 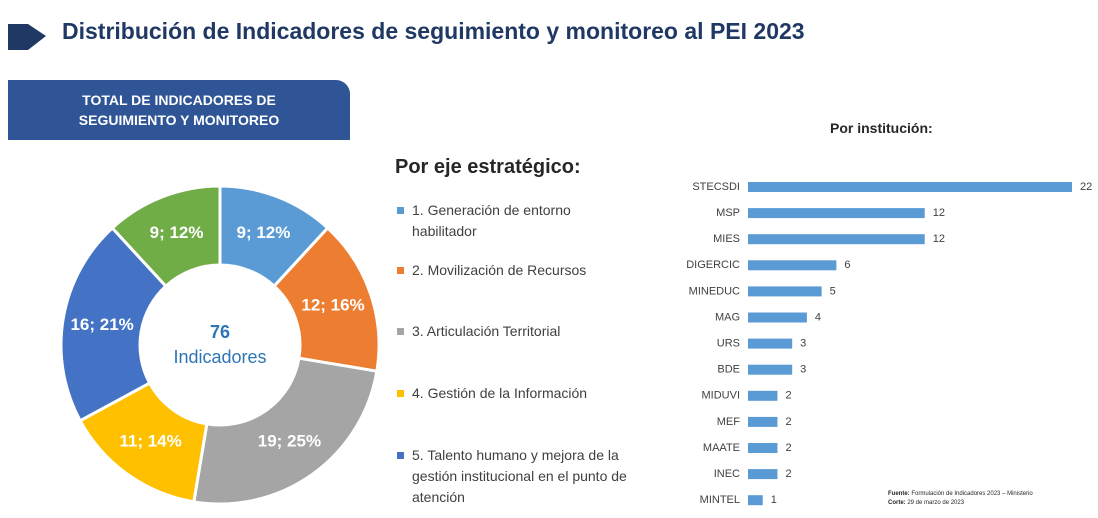 I want to click on legend-title: Por eje estratégico:, so click(x=488, y=167).